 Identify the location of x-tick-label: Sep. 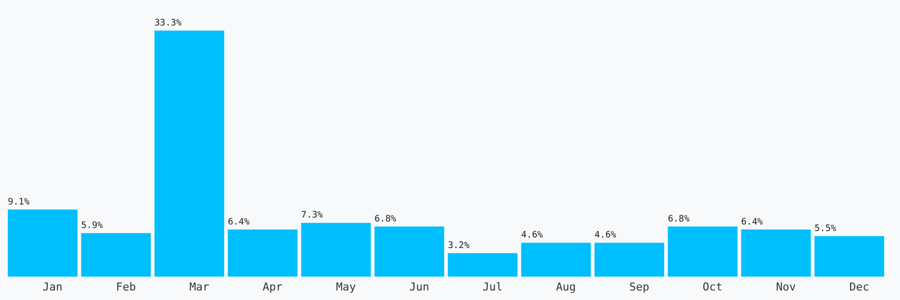
(639, 287).